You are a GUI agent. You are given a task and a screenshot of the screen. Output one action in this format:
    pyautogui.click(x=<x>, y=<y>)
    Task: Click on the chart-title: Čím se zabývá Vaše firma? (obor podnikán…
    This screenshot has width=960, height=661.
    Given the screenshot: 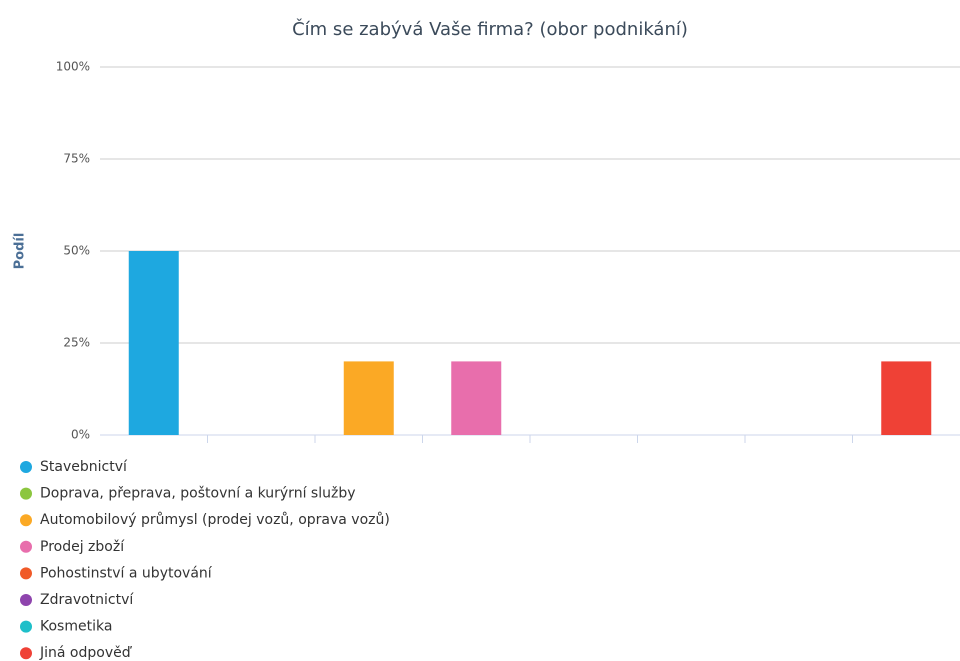 What is the action you would take?
    pyautogui.click(x=490, y=29)
    